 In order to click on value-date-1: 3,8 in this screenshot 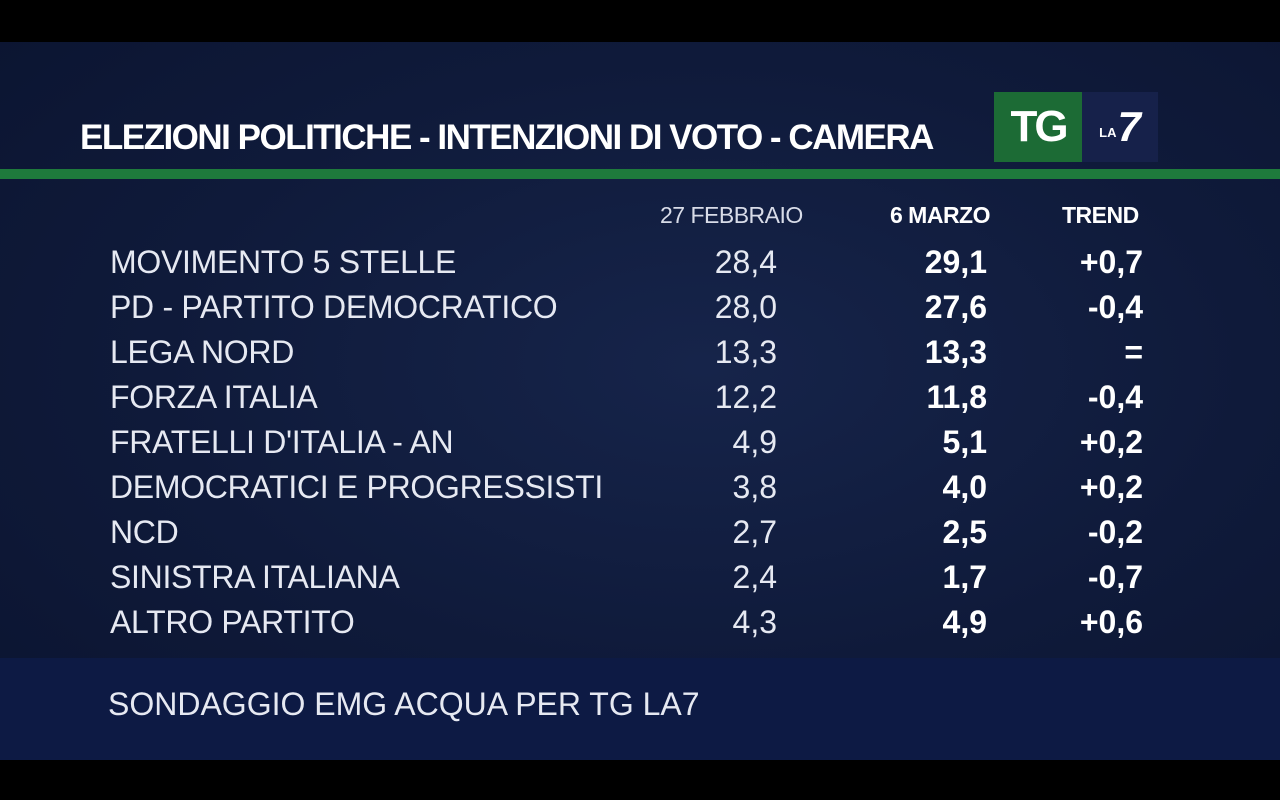, I will do `click(754, 487)`.